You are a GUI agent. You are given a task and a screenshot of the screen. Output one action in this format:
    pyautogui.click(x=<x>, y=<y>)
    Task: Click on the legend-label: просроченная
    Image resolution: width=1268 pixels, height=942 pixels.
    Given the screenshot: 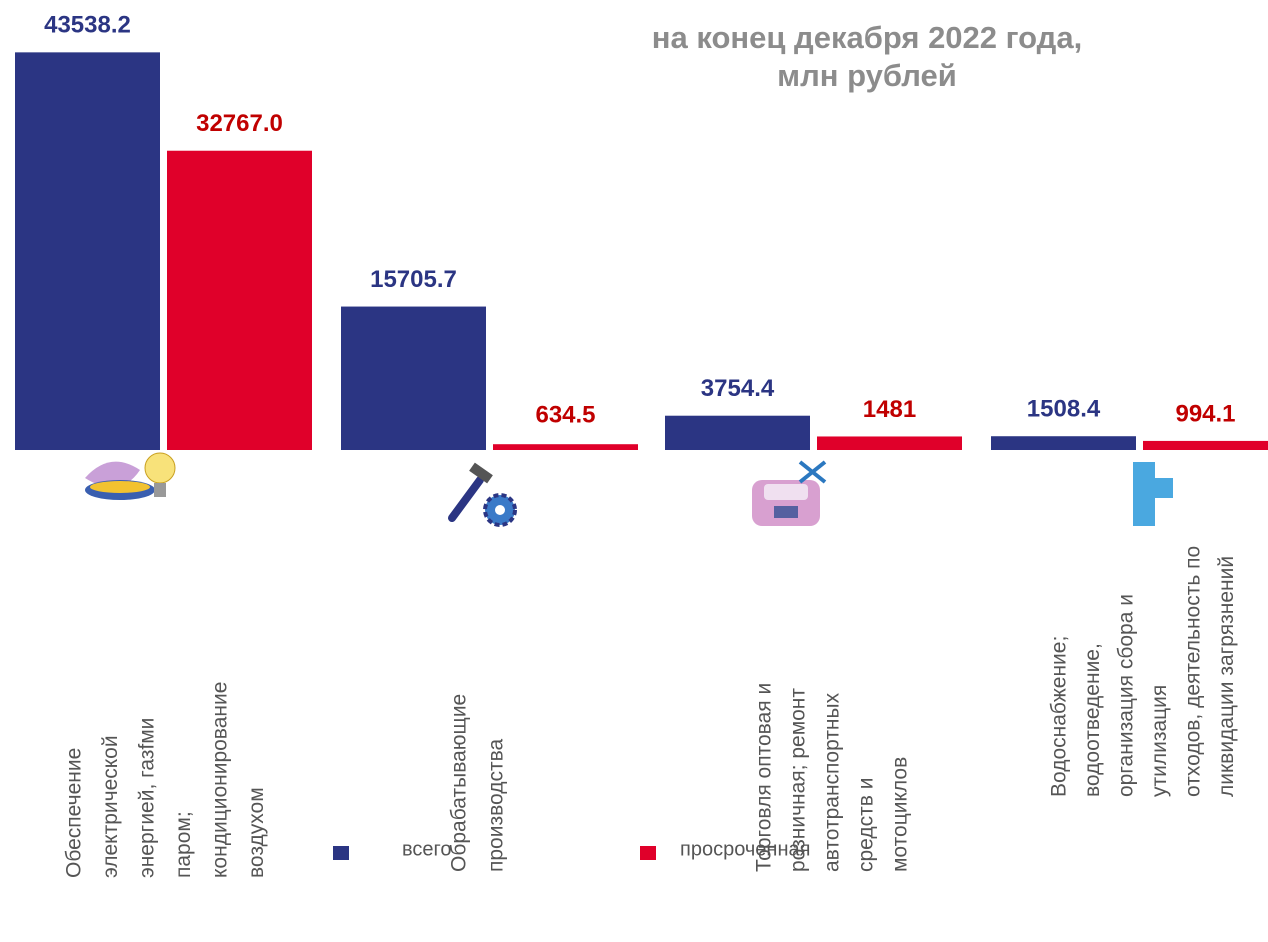 What is the action you would take?
    pyautogui.click(x=745, y=849)
    